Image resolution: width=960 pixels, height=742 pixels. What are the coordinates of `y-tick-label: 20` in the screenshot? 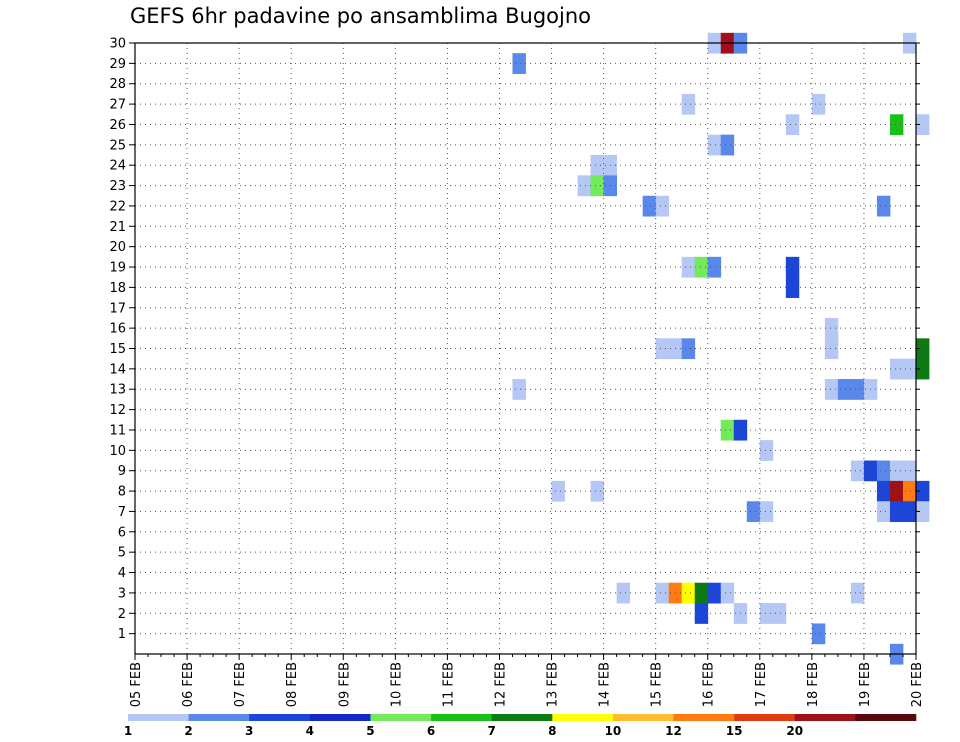 It's located at (117, 247).